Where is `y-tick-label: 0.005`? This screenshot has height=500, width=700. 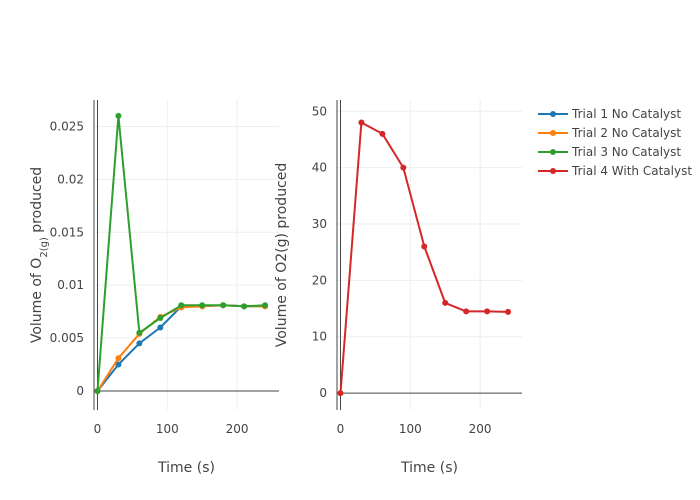
y-tick-label: 0.005 is located at coordinates (67, 338).